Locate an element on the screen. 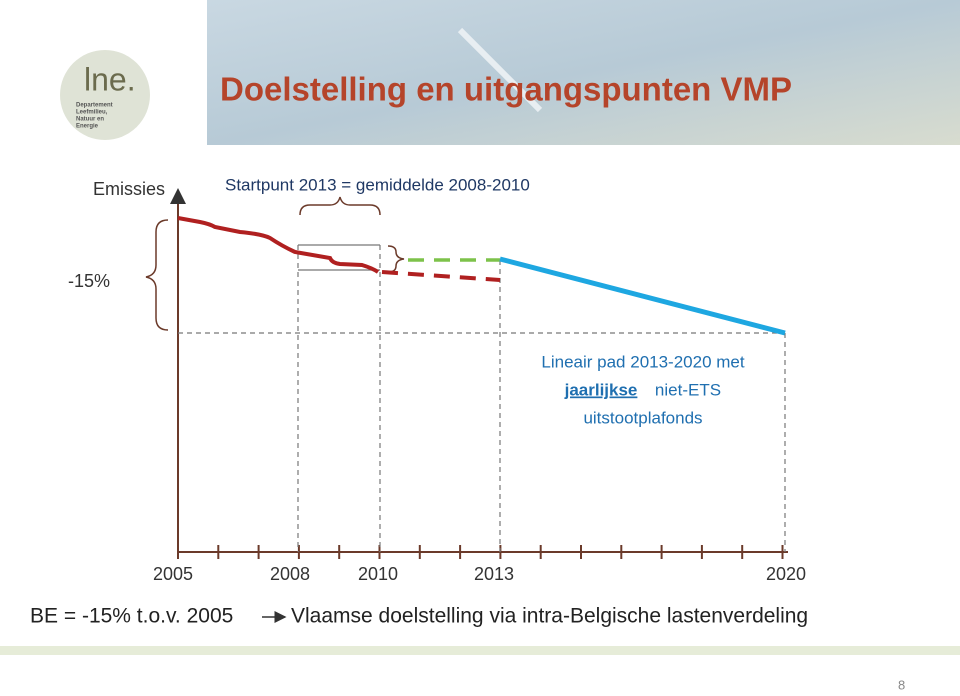 This screenshot has height=696, width=960. bottom-band is located at coordinates (480, 650).